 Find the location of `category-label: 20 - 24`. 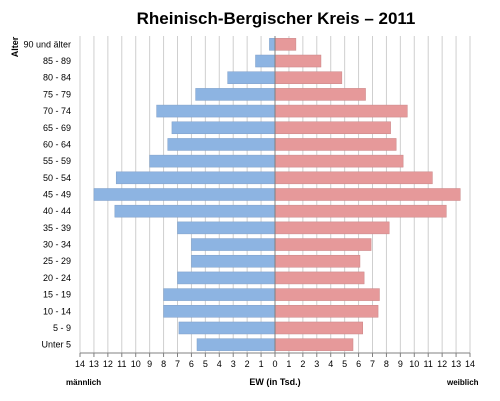

category-label: 20 - 24 is located at coordinates (57, 278).